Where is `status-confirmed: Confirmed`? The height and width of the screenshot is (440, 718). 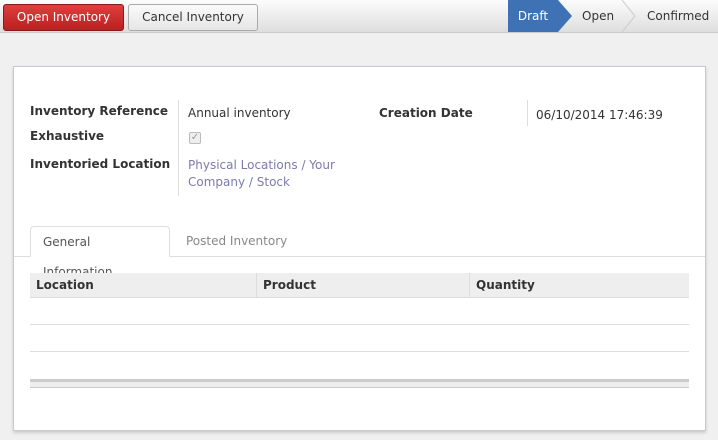
status-confirmed: Confirmed is located at coordinates (678, 16).